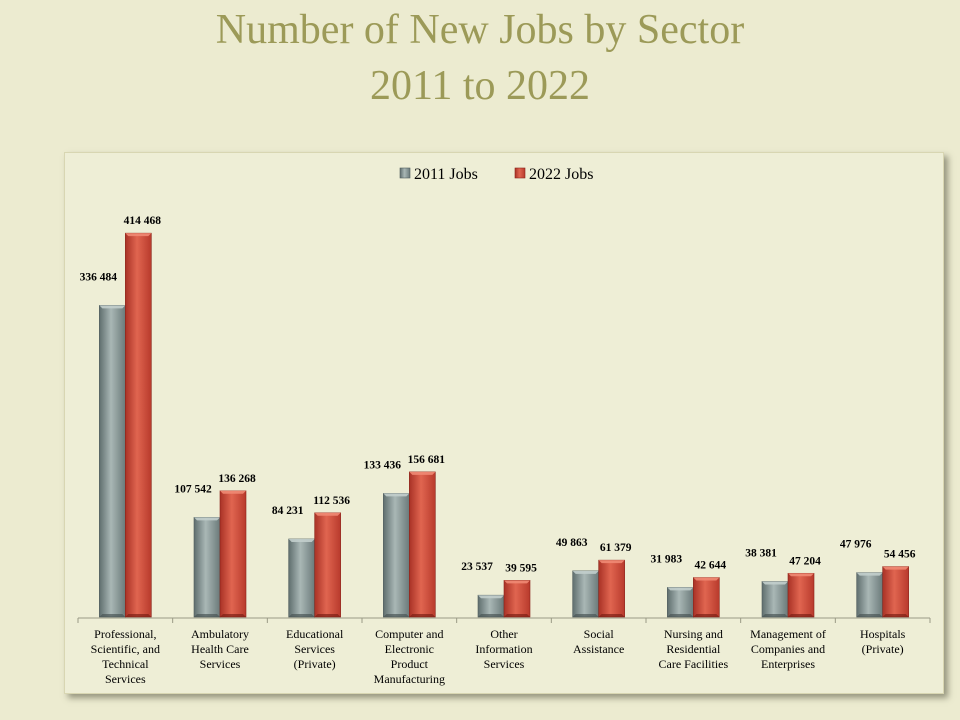 The image size is (960, 720). What do you see at coordinates (805, 561) in the screenshot?
I see `data-label-2022-7: 47 204` at bounding box center [805, 561].